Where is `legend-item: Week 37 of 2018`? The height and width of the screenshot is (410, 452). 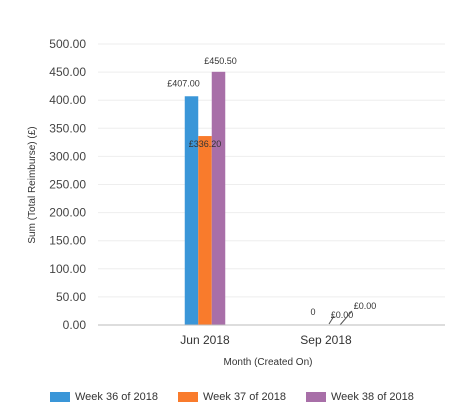 legend-item: Week 37 of 2018 is located at coordinates (231, 397).